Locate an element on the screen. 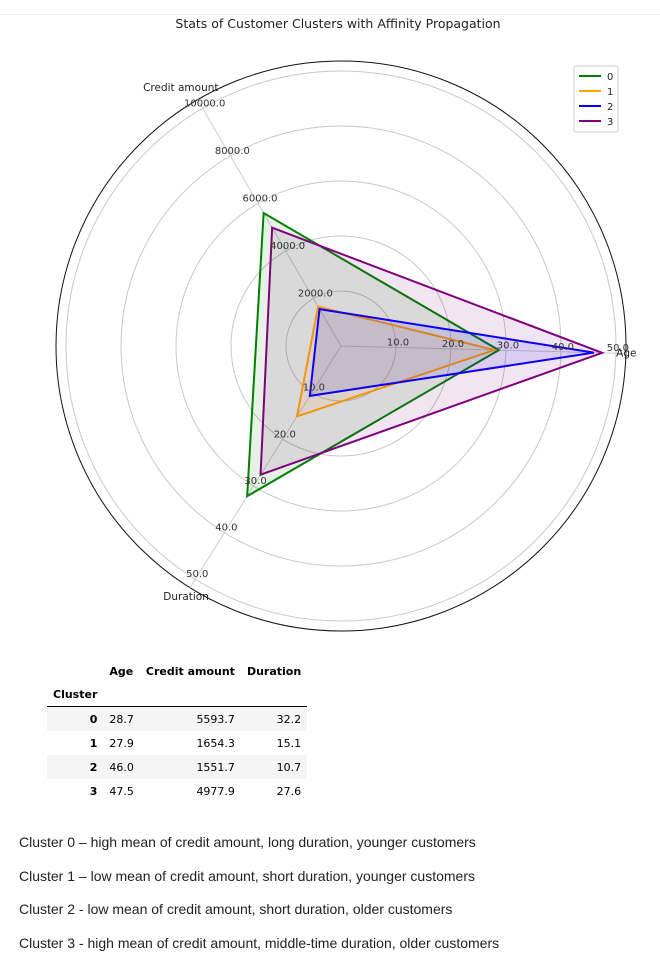  table-cell-cluster: 3 is located at coordinates (93, 791).